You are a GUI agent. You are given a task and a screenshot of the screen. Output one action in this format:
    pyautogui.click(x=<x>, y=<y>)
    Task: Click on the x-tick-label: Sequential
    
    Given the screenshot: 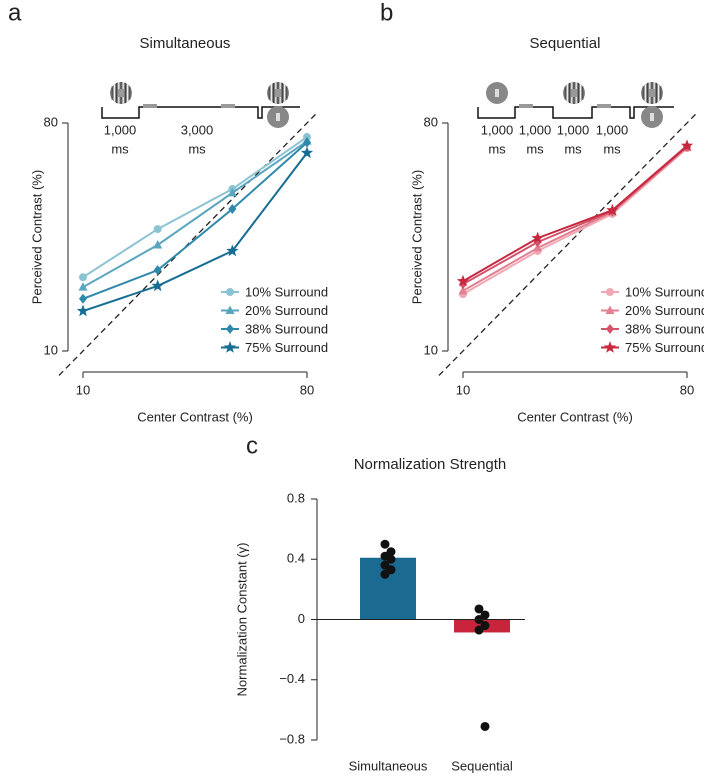 What is the action you would take?
    pyautogui.click(x=482, y=765)
    